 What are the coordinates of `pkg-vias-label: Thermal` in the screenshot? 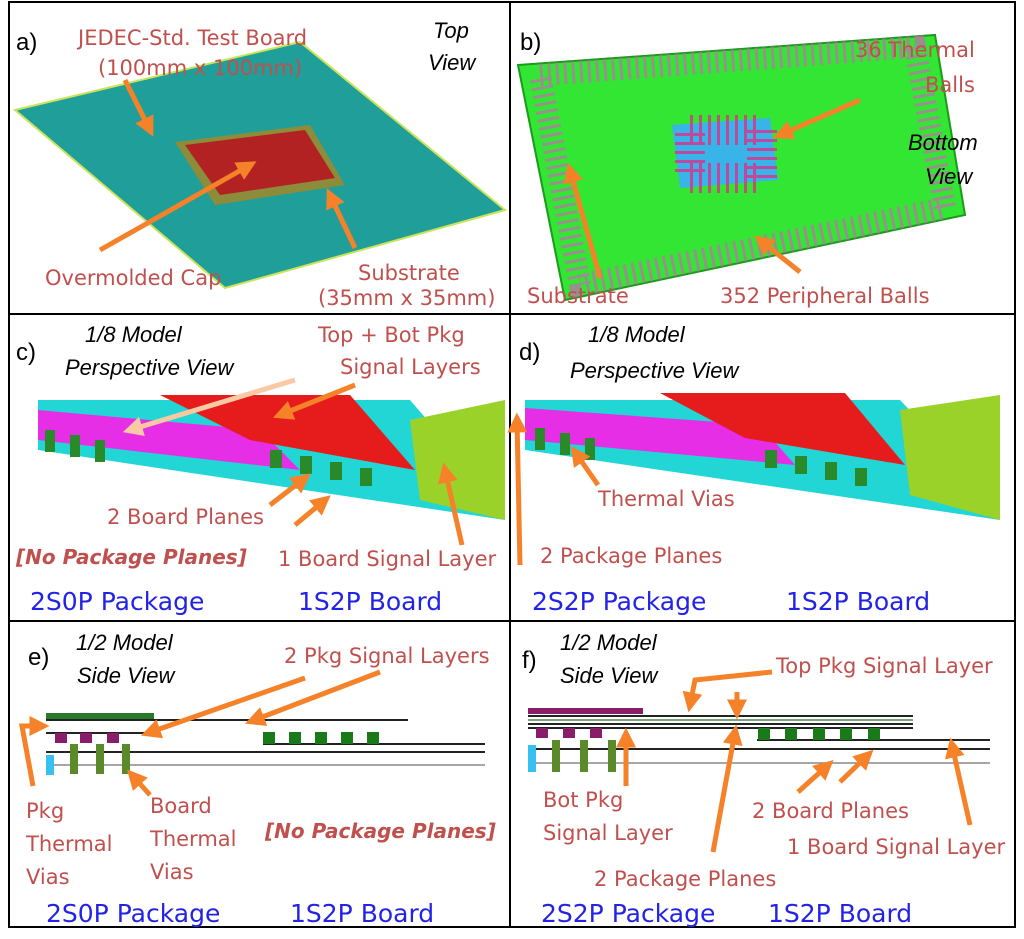 It's located at (68, 844).